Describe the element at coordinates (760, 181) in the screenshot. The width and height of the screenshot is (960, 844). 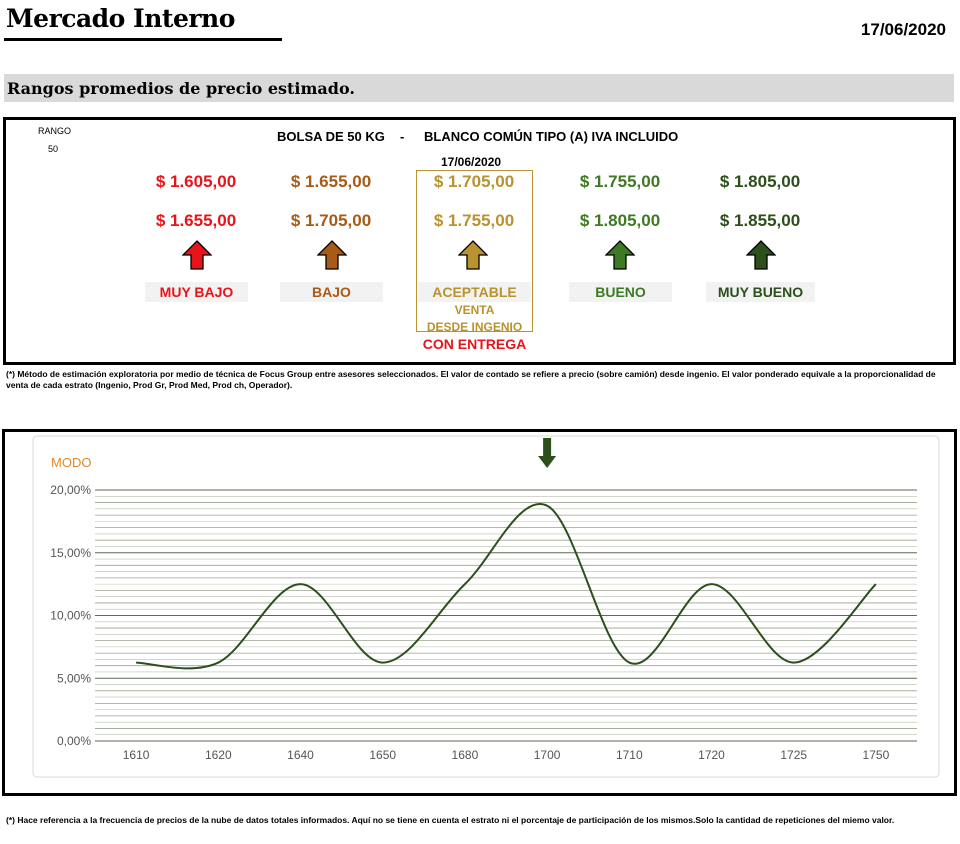
I see `range-low-price: $ 1.805,00` at that location.